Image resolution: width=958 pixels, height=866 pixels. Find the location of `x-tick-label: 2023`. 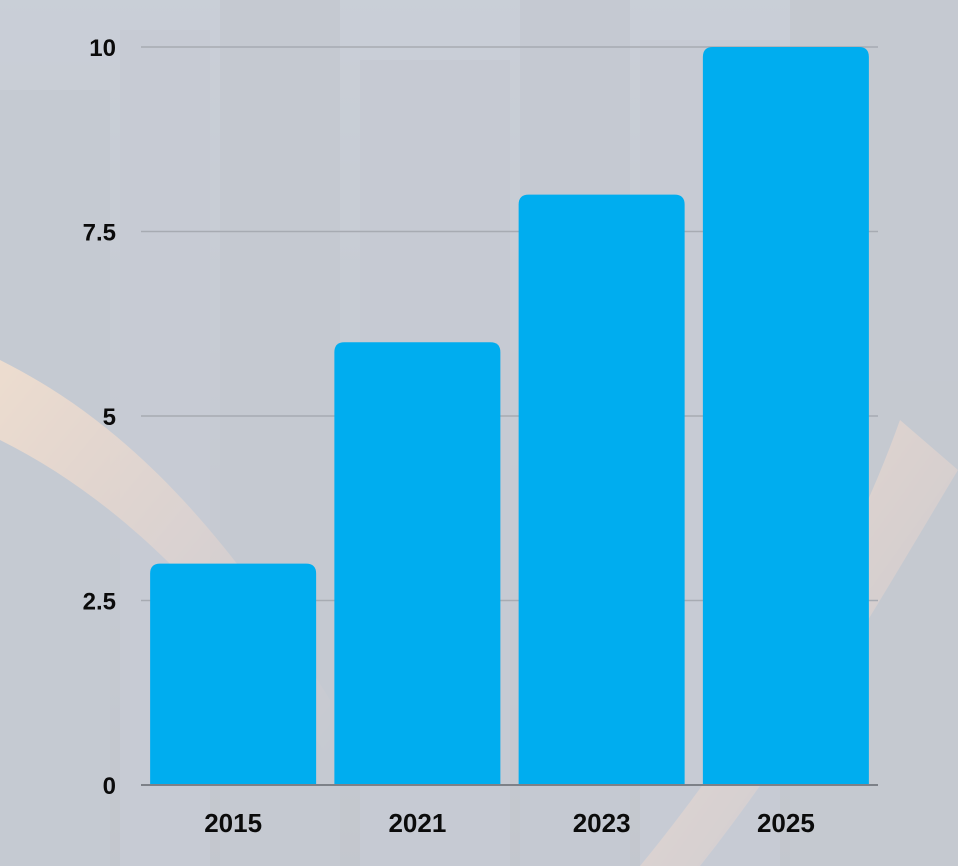

x-tick-label: 2023 is located at coordinates (602, 823).